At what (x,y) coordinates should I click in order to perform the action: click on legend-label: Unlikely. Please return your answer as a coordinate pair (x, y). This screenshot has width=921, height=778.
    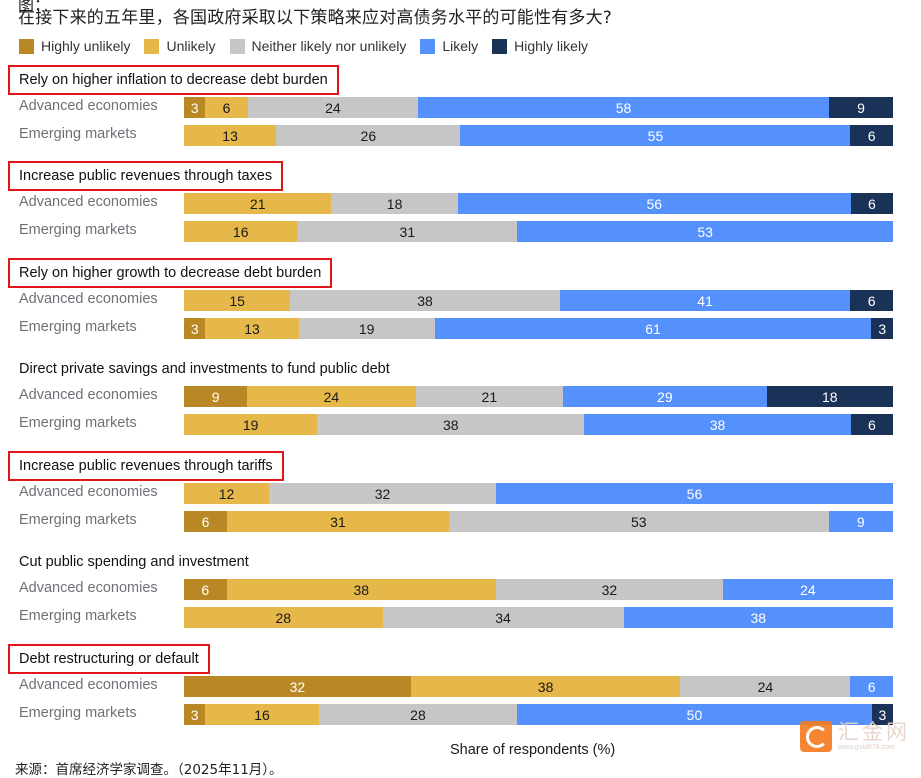
    Looking at the image, I should click on (191, 46).